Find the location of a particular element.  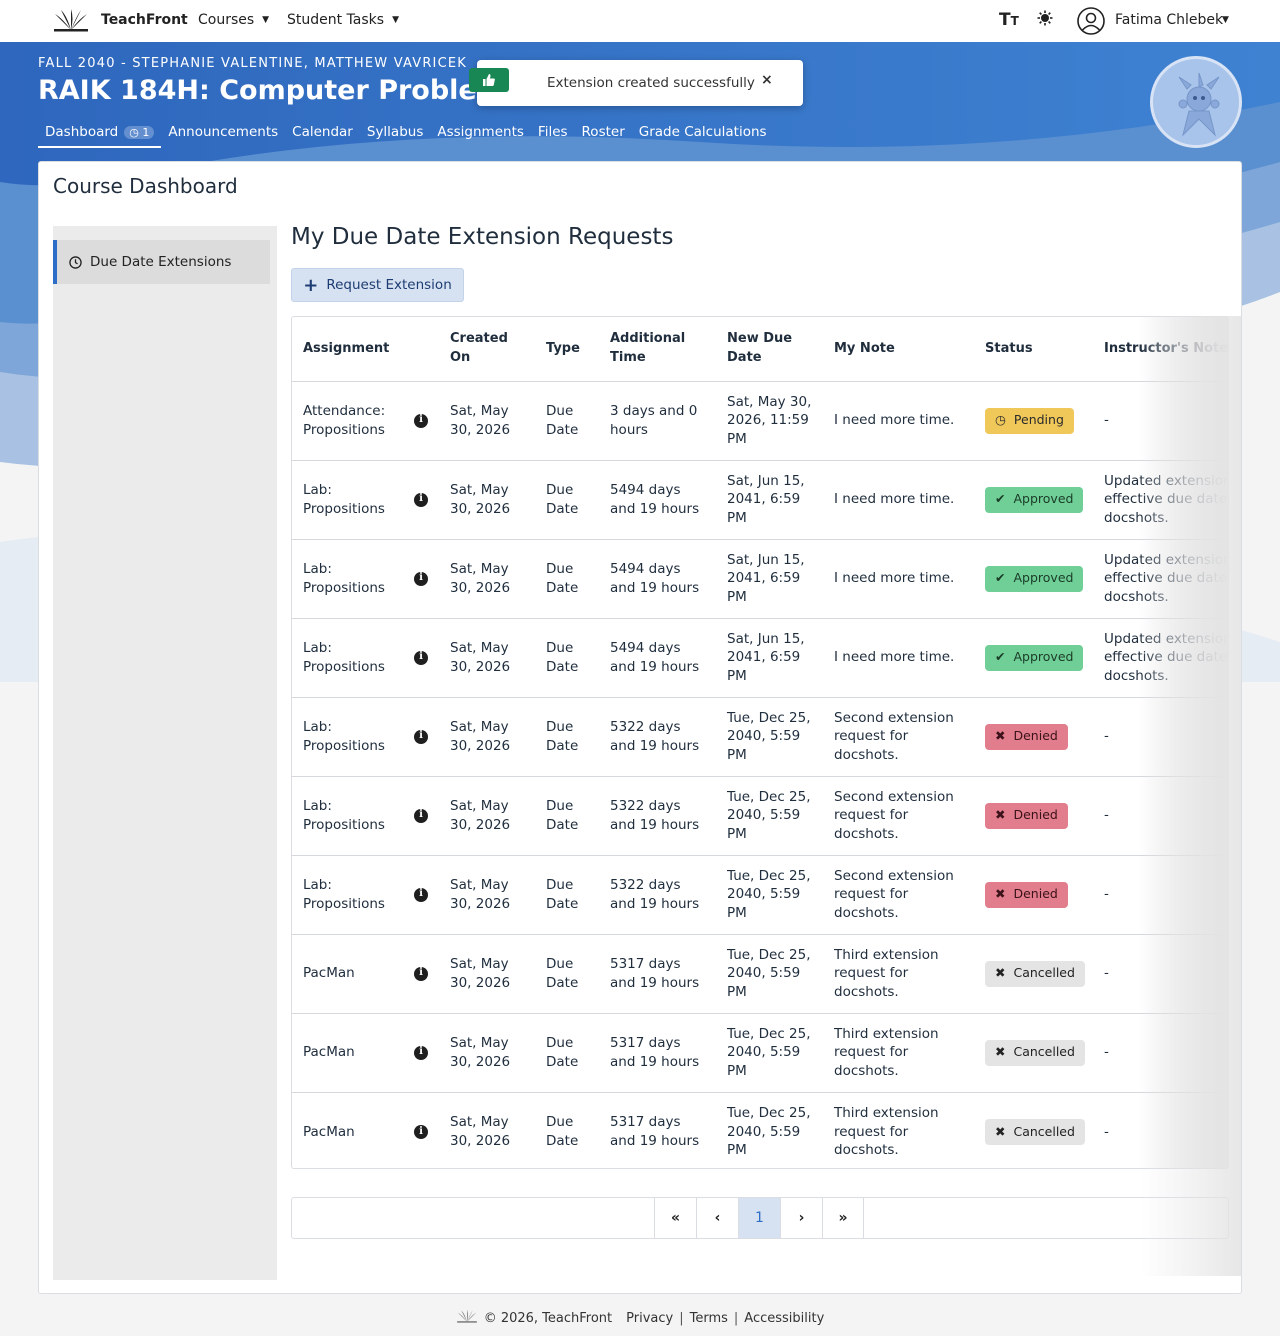

text-size-icon: TT is located at coordinates (1009, 20).